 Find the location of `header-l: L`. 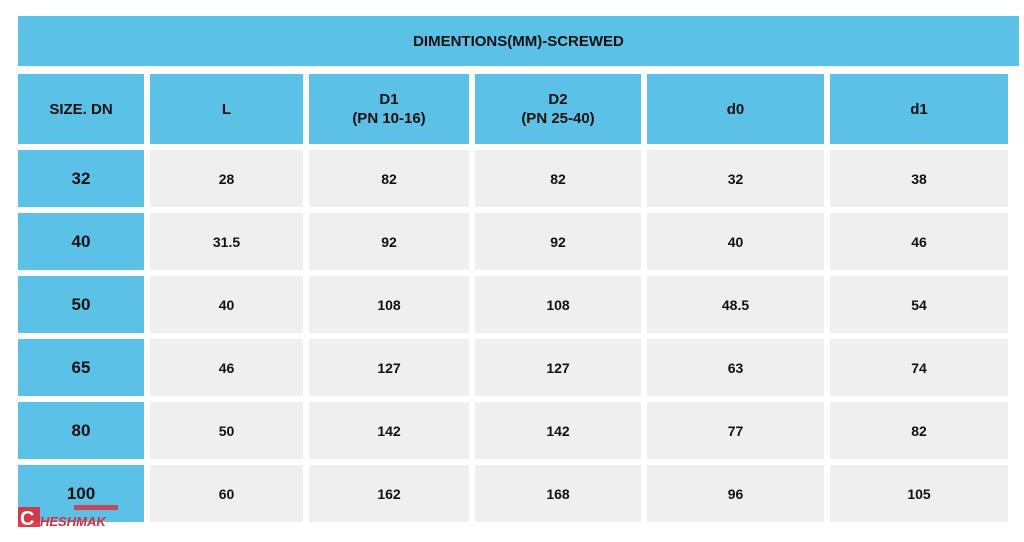

header-l: L is located at coordinates (226, 109).